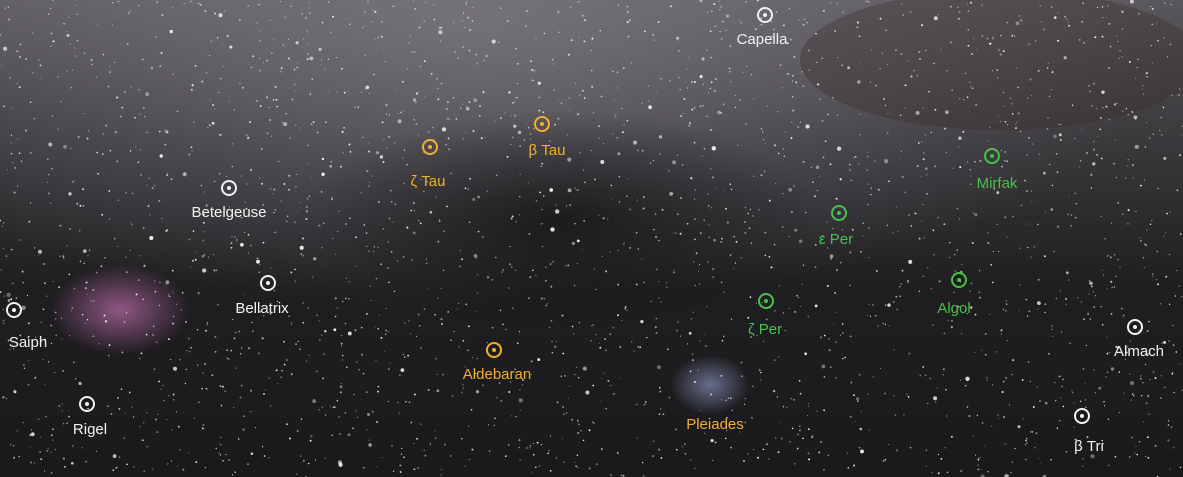 The width and height of the screenshot is (1183, 477). Describe the element at coordinates (494, 350) in the screenshot. I see `star-dot` at that location.